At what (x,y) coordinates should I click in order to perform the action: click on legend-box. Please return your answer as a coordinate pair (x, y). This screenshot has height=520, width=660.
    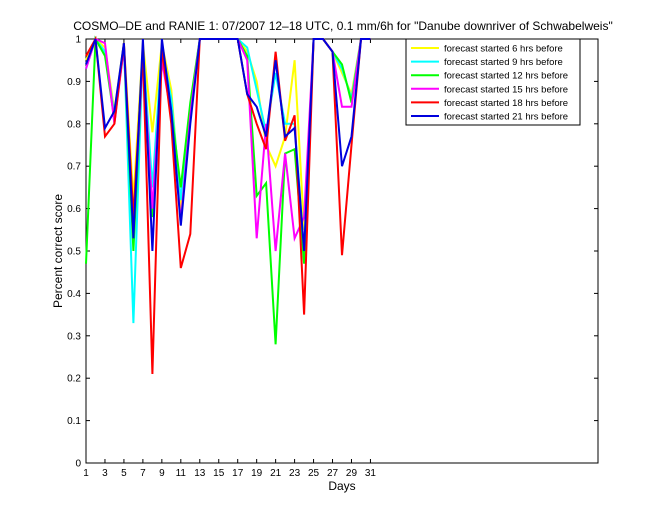
    Looking at the image, I should click on (493, 82).